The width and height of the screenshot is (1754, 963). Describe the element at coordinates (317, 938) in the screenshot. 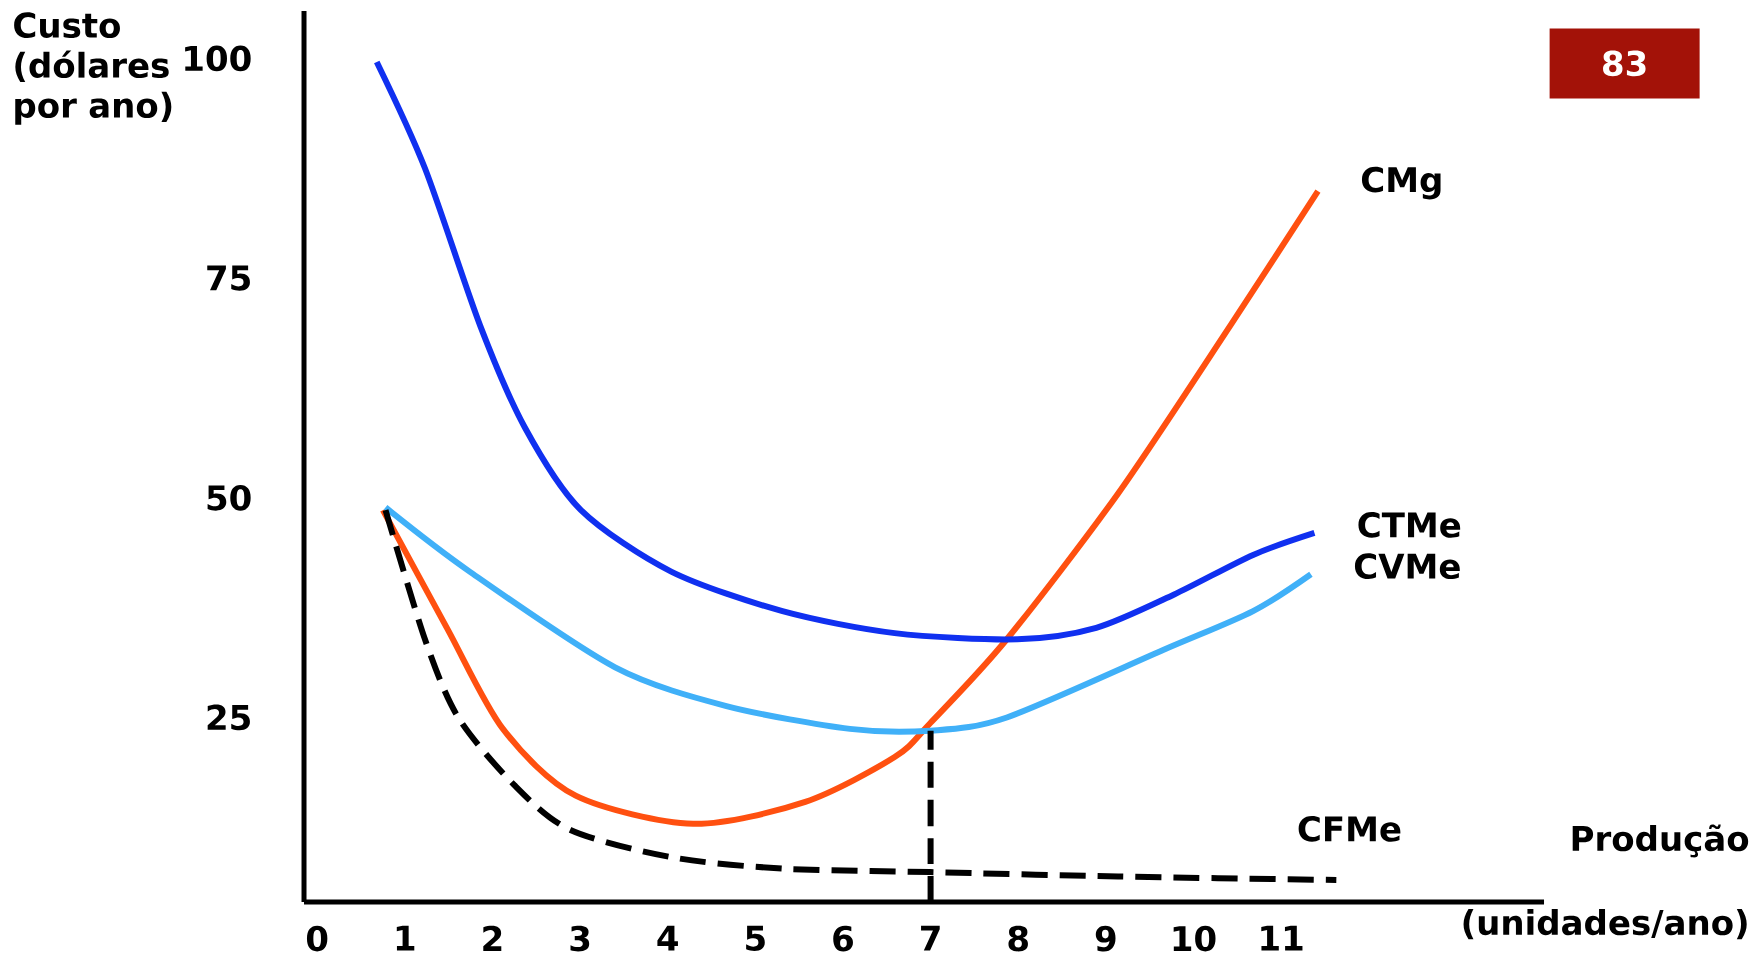

I see `x-tick-label: 0` at that location.